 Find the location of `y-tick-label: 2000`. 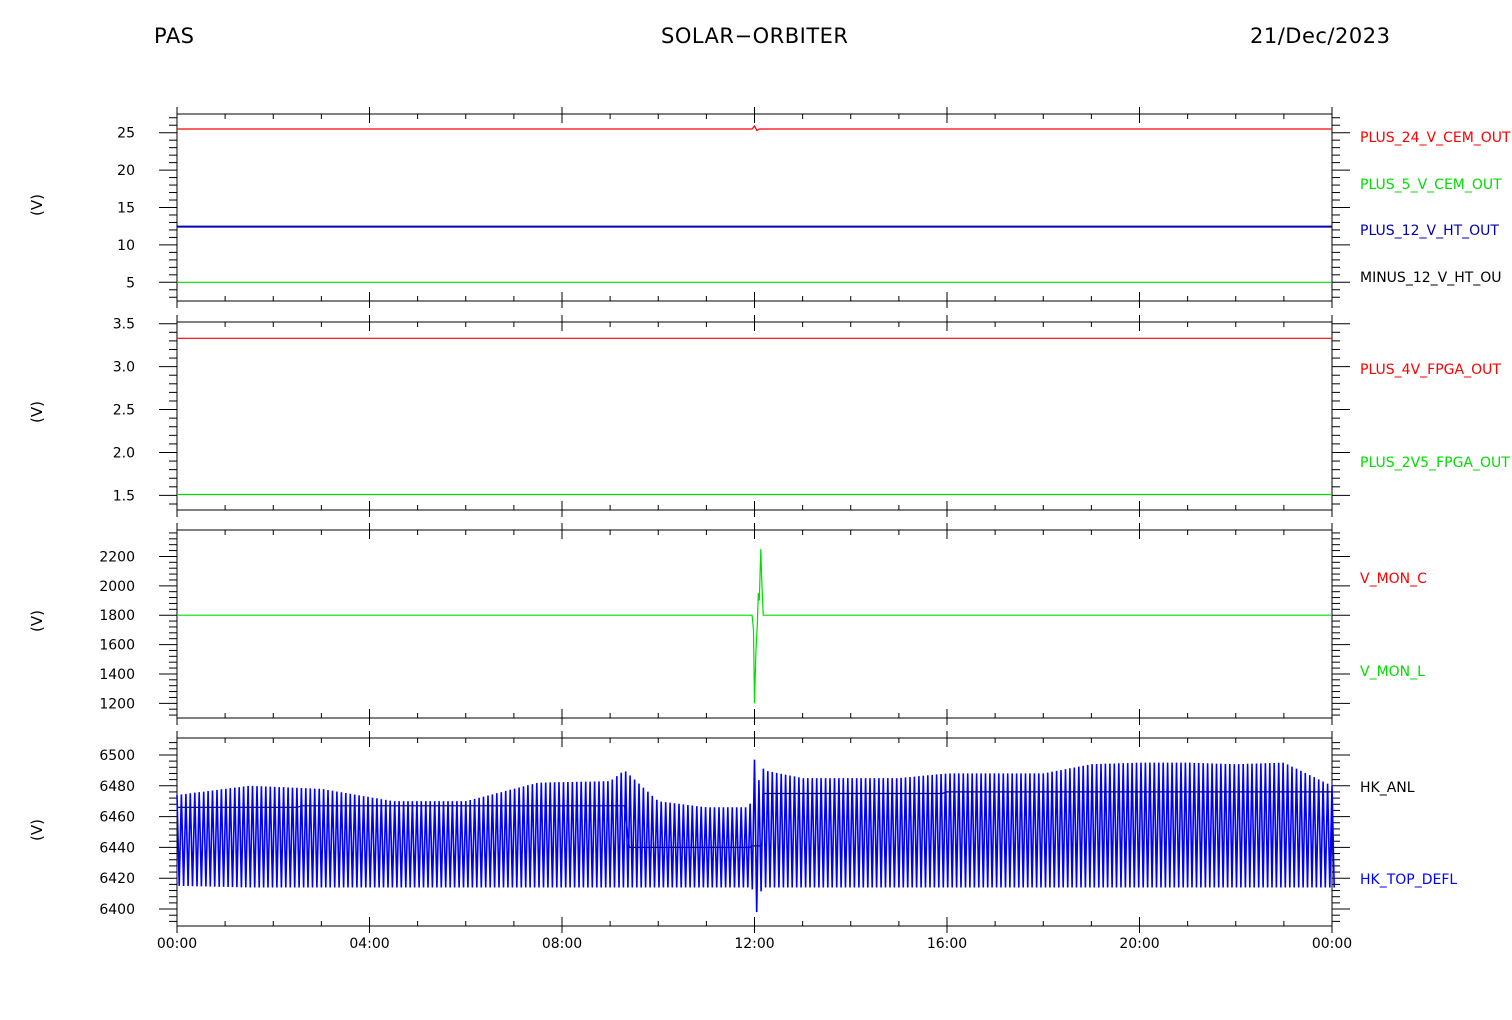

y-tick-label: 2000 is located at coordinates (117, 587).